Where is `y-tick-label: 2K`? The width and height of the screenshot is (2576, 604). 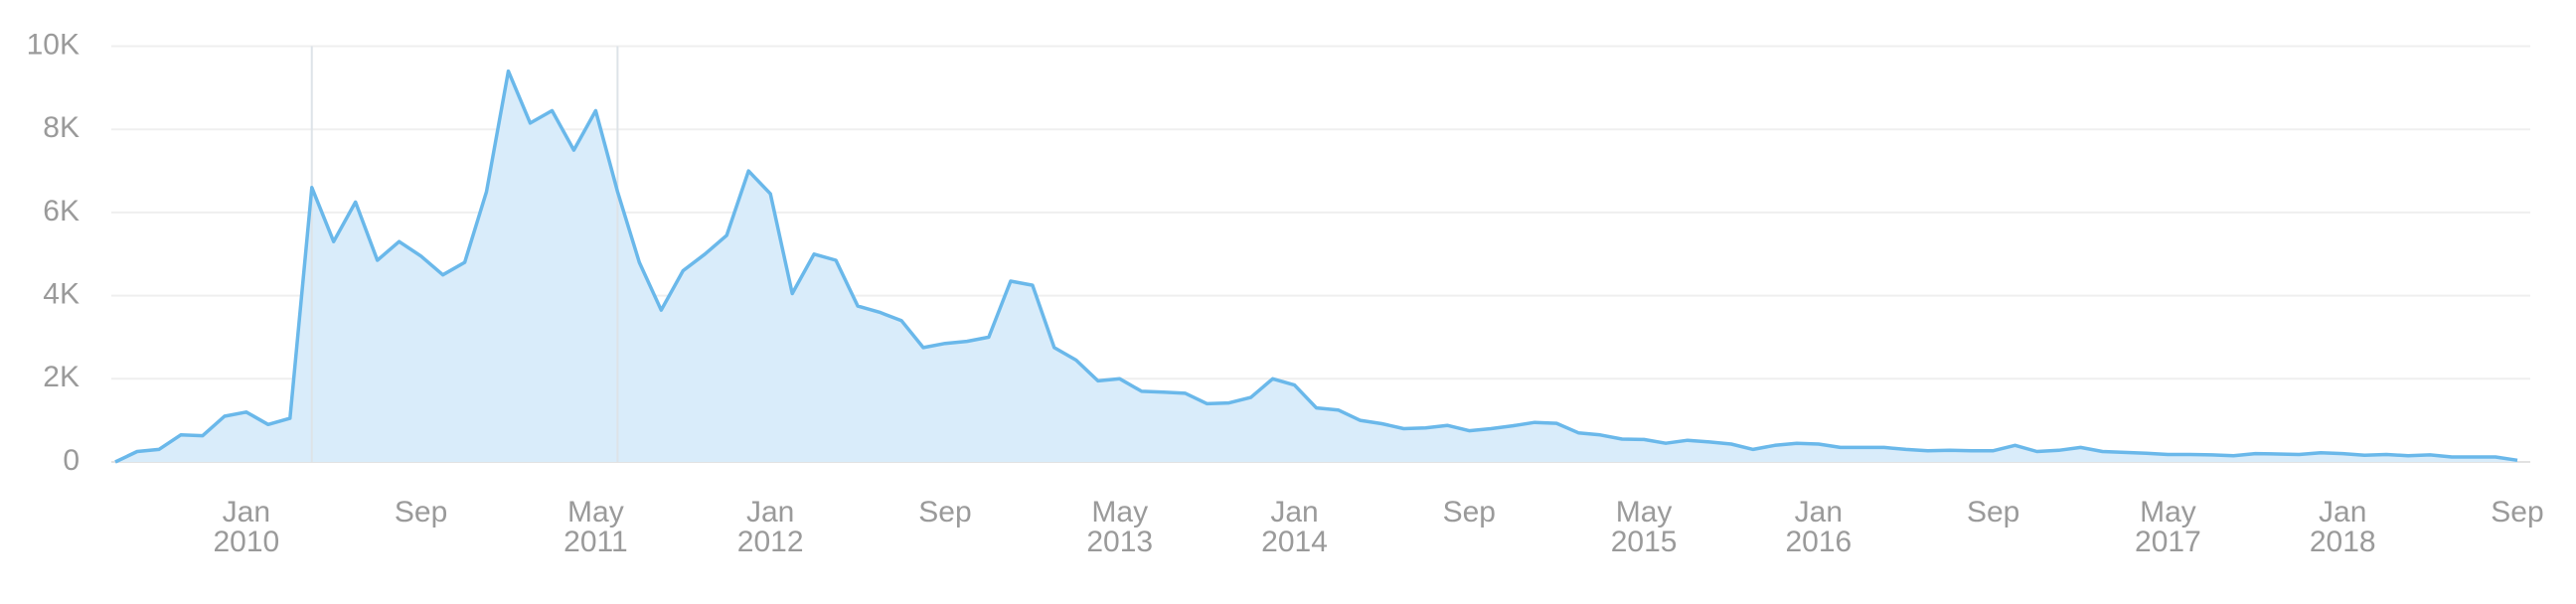 y-tick-label: 2K is located at coordinates (61, 377).